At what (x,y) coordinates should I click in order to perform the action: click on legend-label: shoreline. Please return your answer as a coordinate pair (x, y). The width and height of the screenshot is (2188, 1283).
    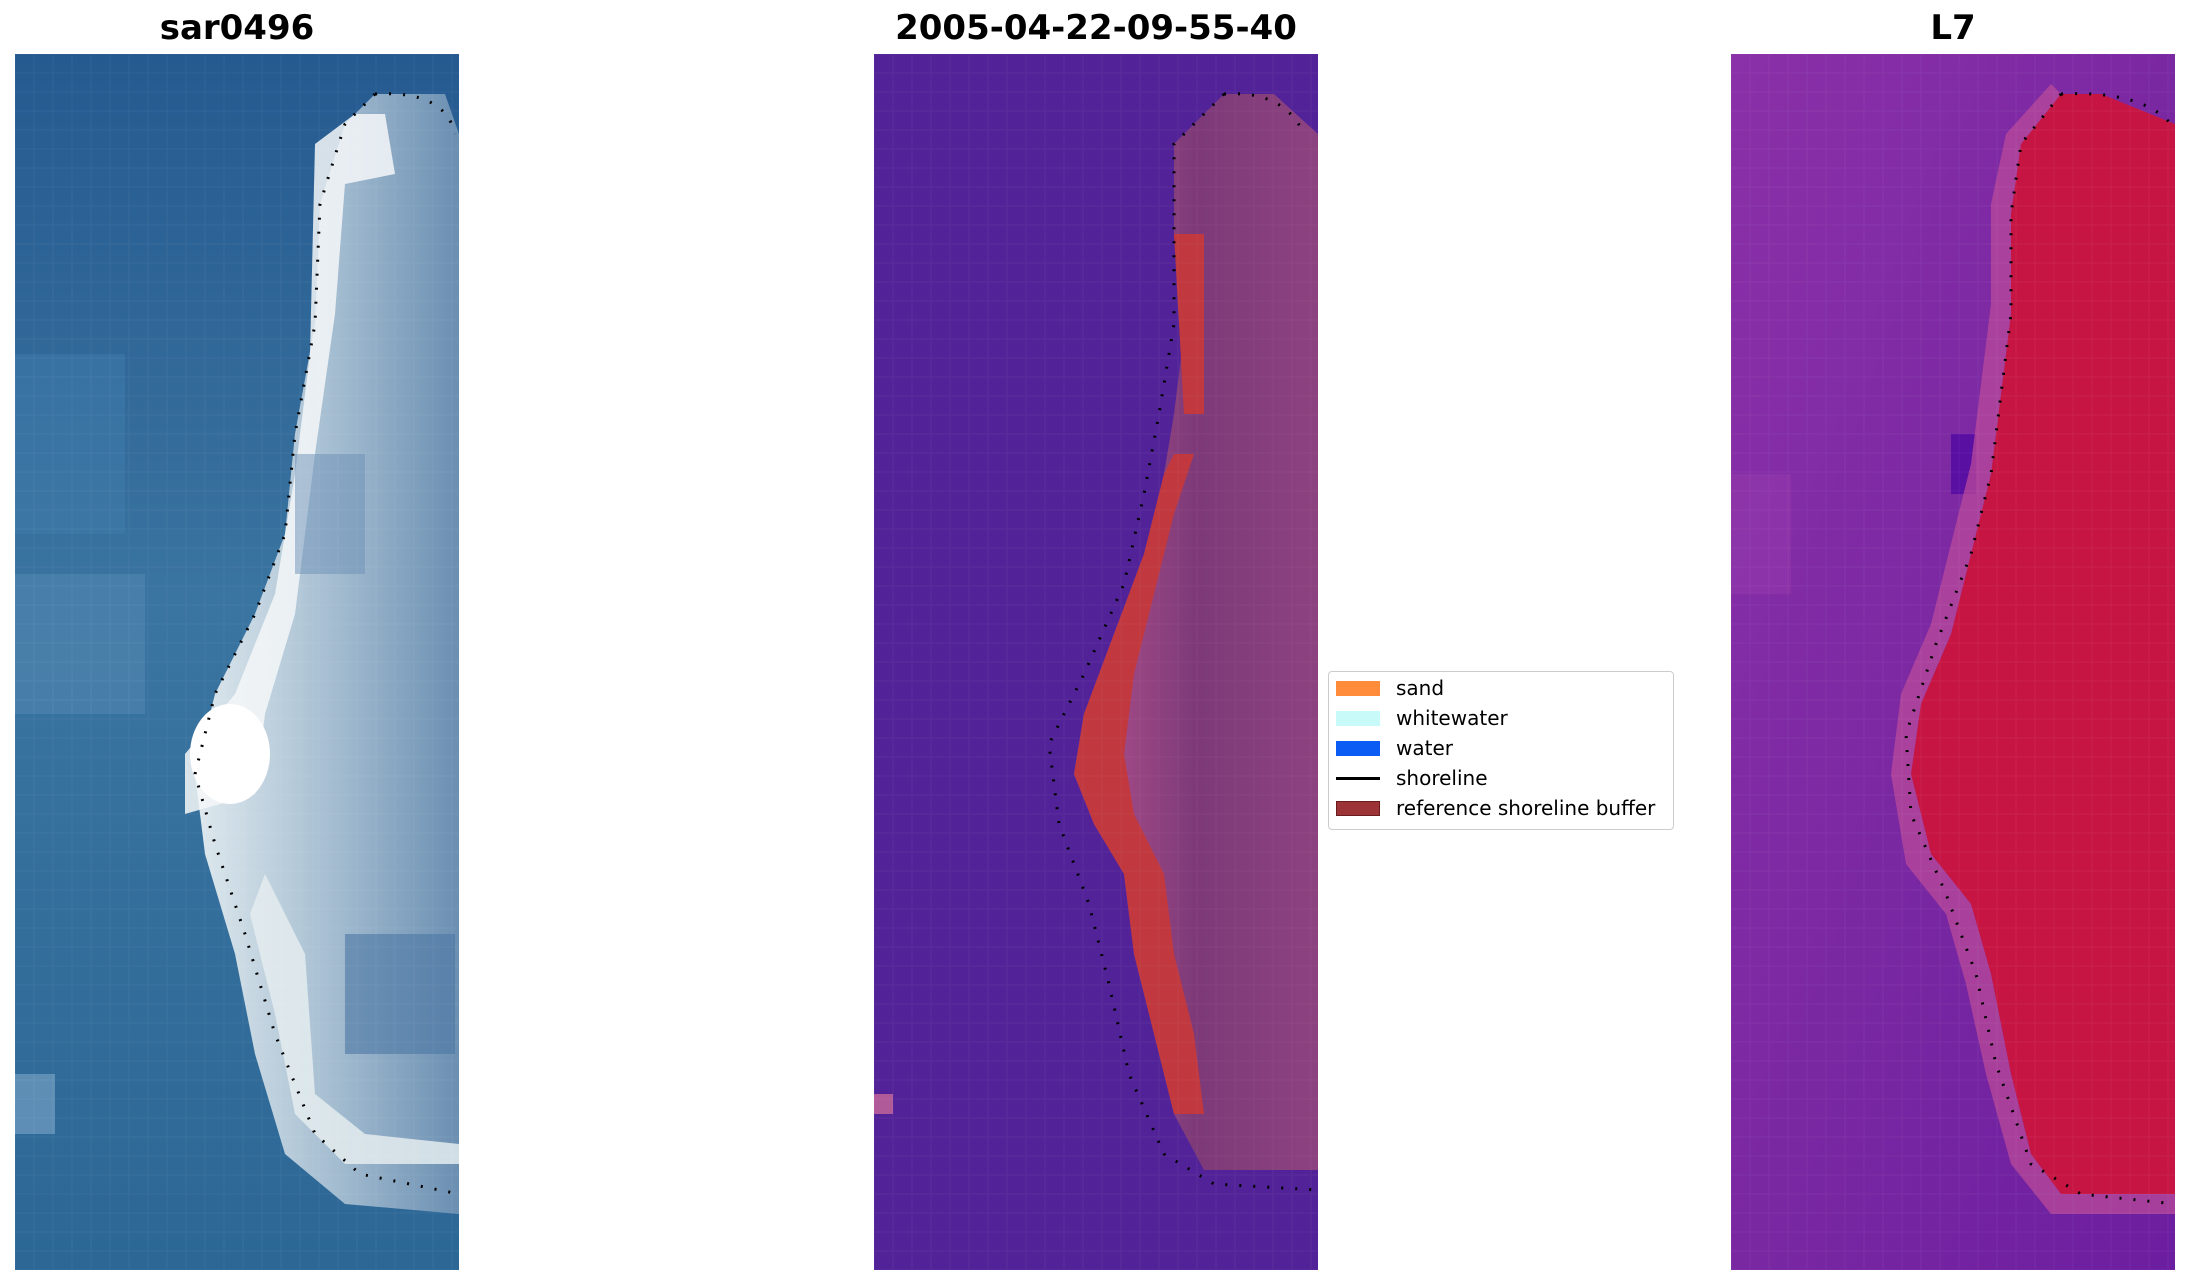
    Looking at the image, I should click on (1442, 778).